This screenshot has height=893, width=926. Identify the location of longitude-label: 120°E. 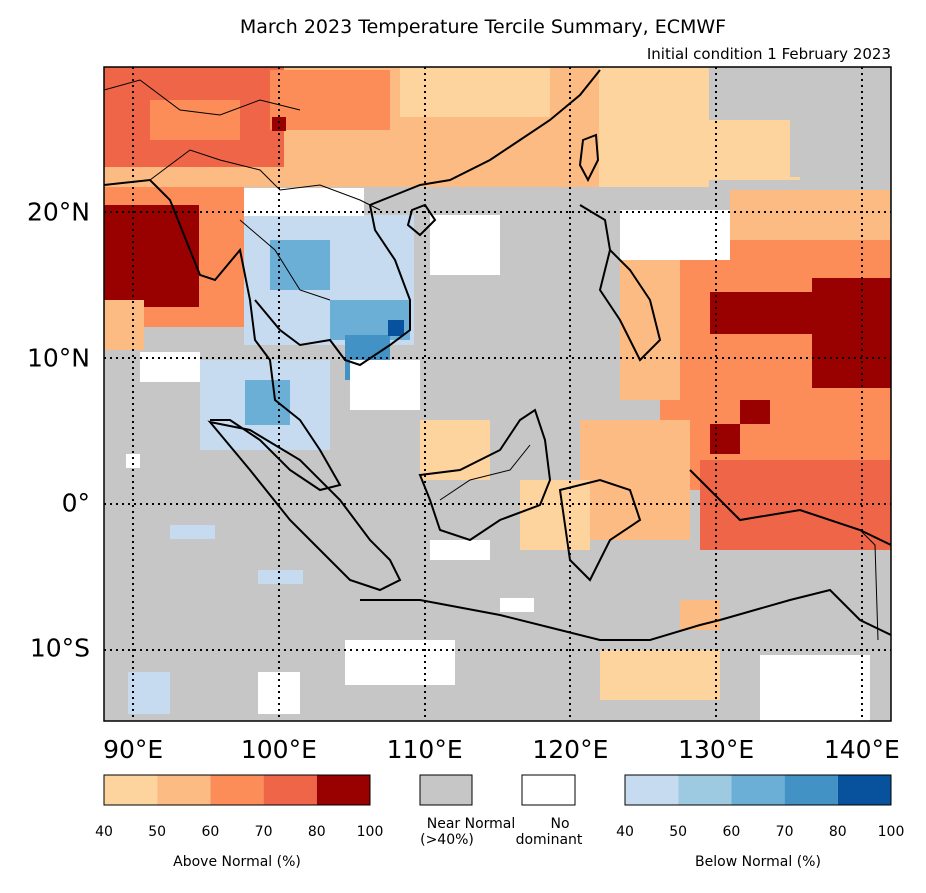
(570, 749).